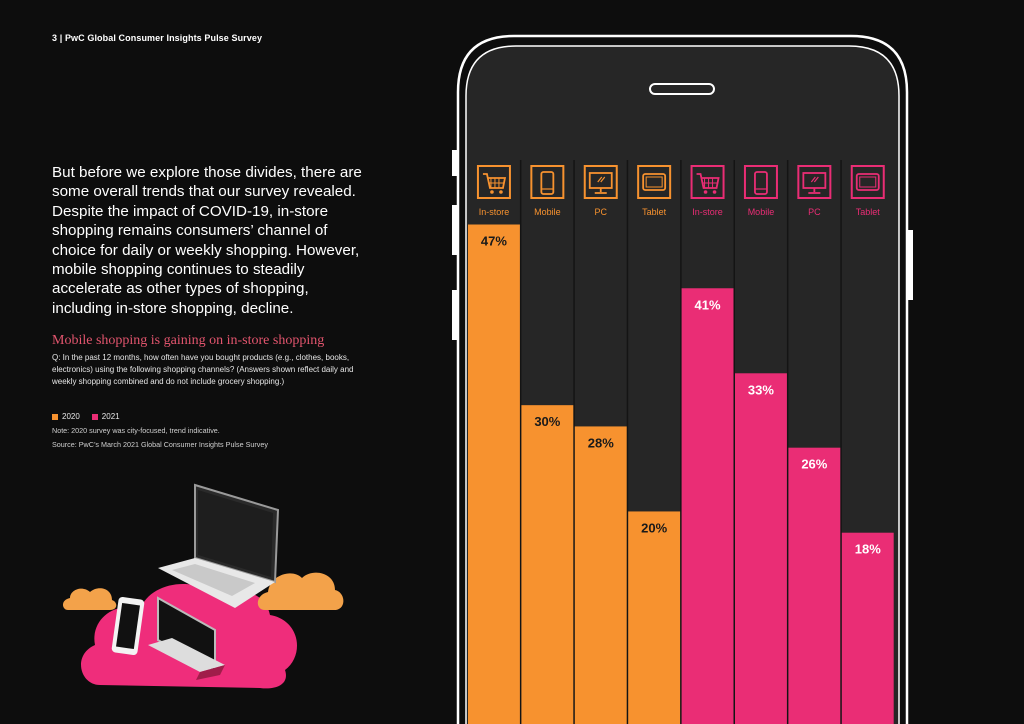 Image resolution: width=1024 pixels, height=724 pixels. What do you see at coordinates (910, 265) in the screenshot?
I see `phone-button-right` at bounding box center [910, 265].